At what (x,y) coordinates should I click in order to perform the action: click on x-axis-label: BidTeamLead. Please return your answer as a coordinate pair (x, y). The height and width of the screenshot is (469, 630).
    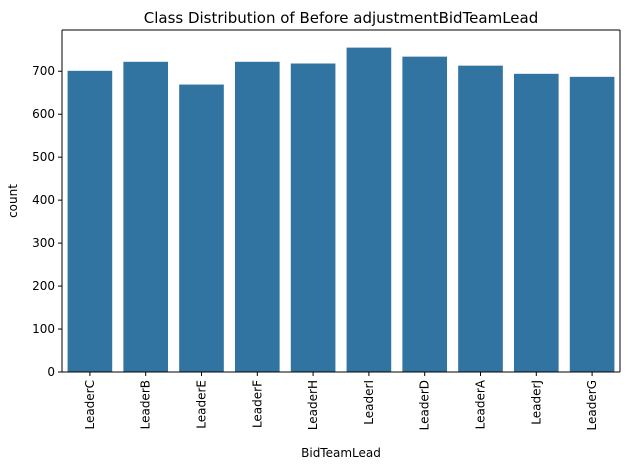
    Looking at the image, I should click on (341, 453).